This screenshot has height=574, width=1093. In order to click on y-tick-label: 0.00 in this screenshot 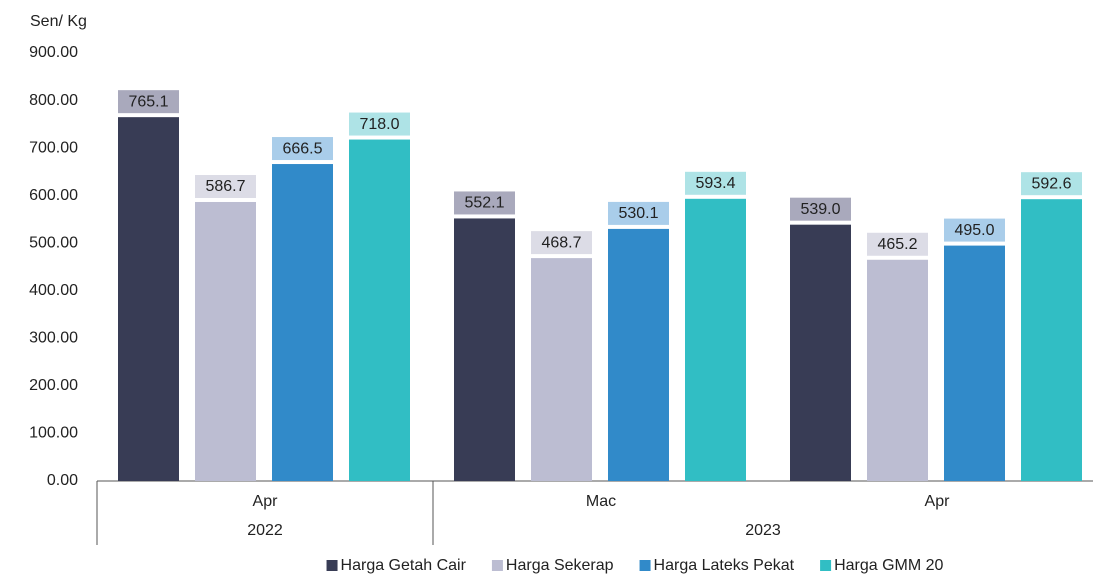, I will do `click(62, 480)`.